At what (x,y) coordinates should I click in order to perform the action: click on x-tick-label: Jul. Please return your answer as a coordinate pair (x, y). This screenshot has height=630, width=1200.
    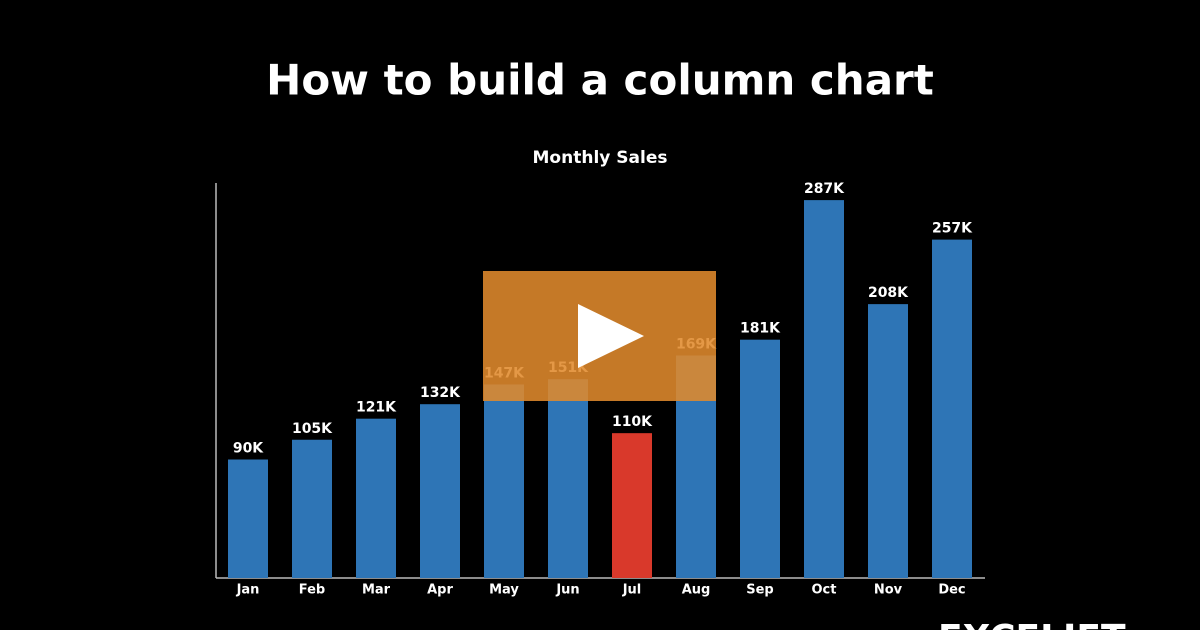
    Looking at the image, I should click on (632, 590).